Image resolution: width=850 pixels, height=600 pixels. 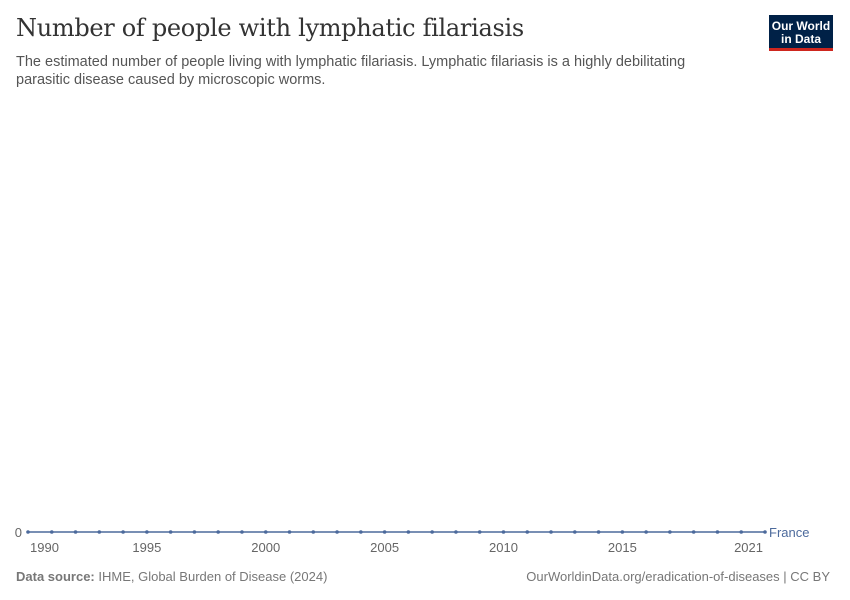 I want to click on x-tick-label: 1990, so click(x=44, y=547).